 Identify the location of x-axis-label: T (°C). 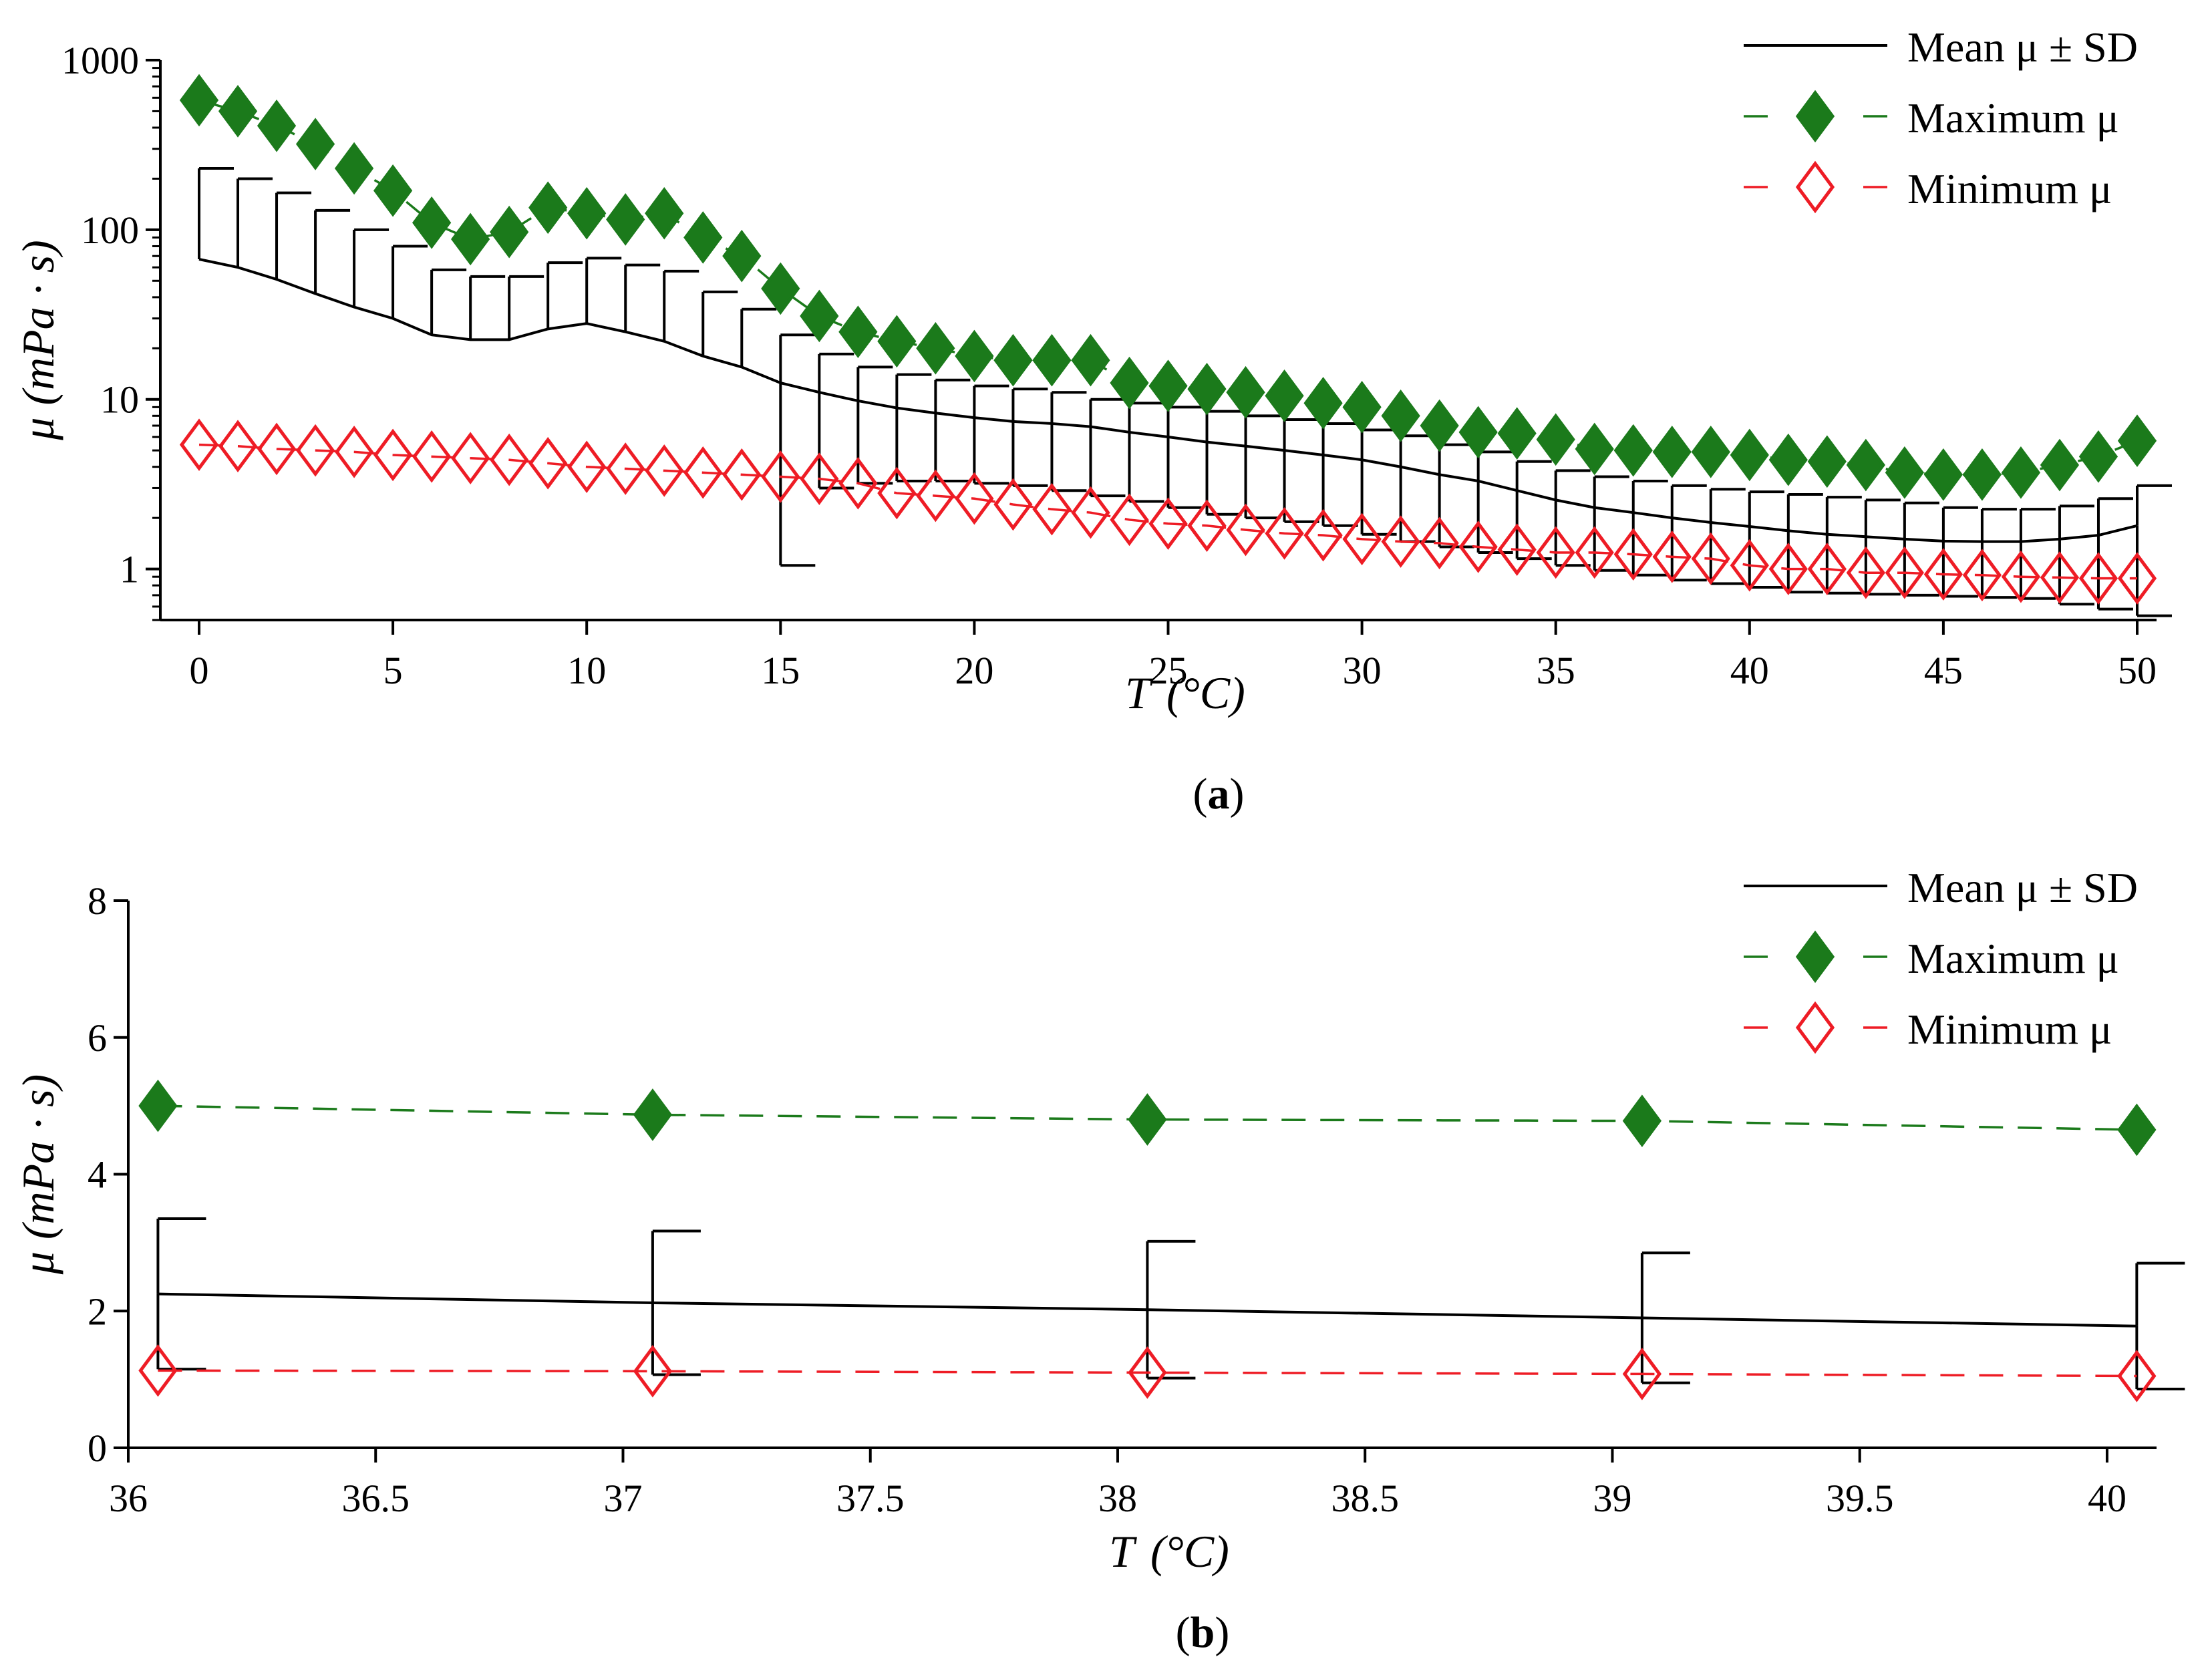
(1185, 692).